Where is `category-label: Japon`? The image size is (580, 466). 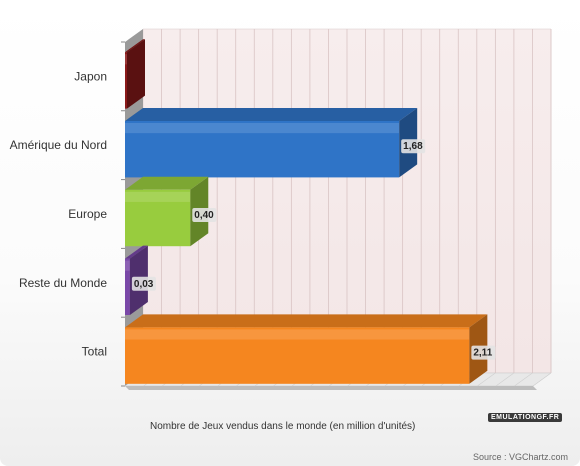 category-label: Japon is located at coordinates (90, 76).